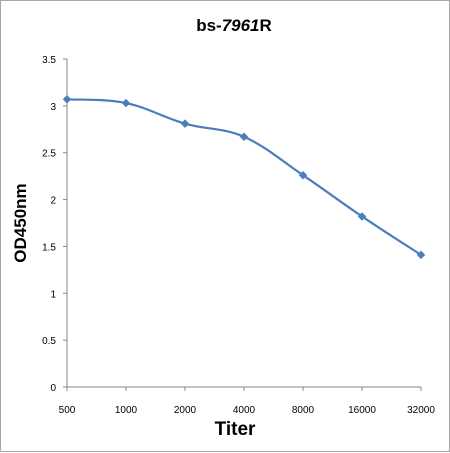 This screenshot has height=453, width=450. I want to click on y-tick-label: 1.5, so click(49, 247).